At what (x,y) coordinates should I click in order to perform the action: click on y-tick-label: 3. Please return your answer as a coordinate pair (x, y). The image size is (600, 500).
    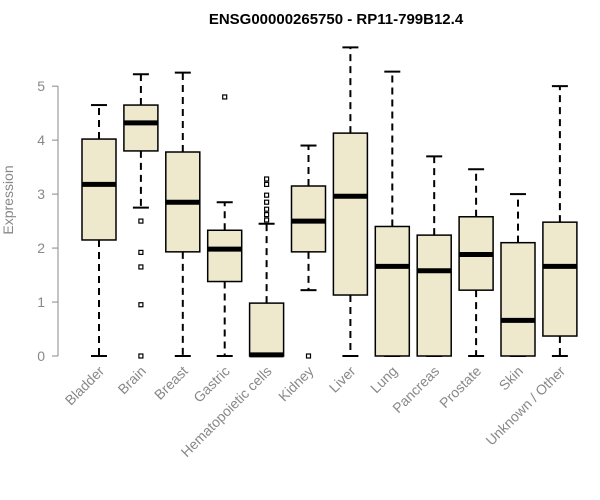
    Looking at the image, I should click on (41, 194).